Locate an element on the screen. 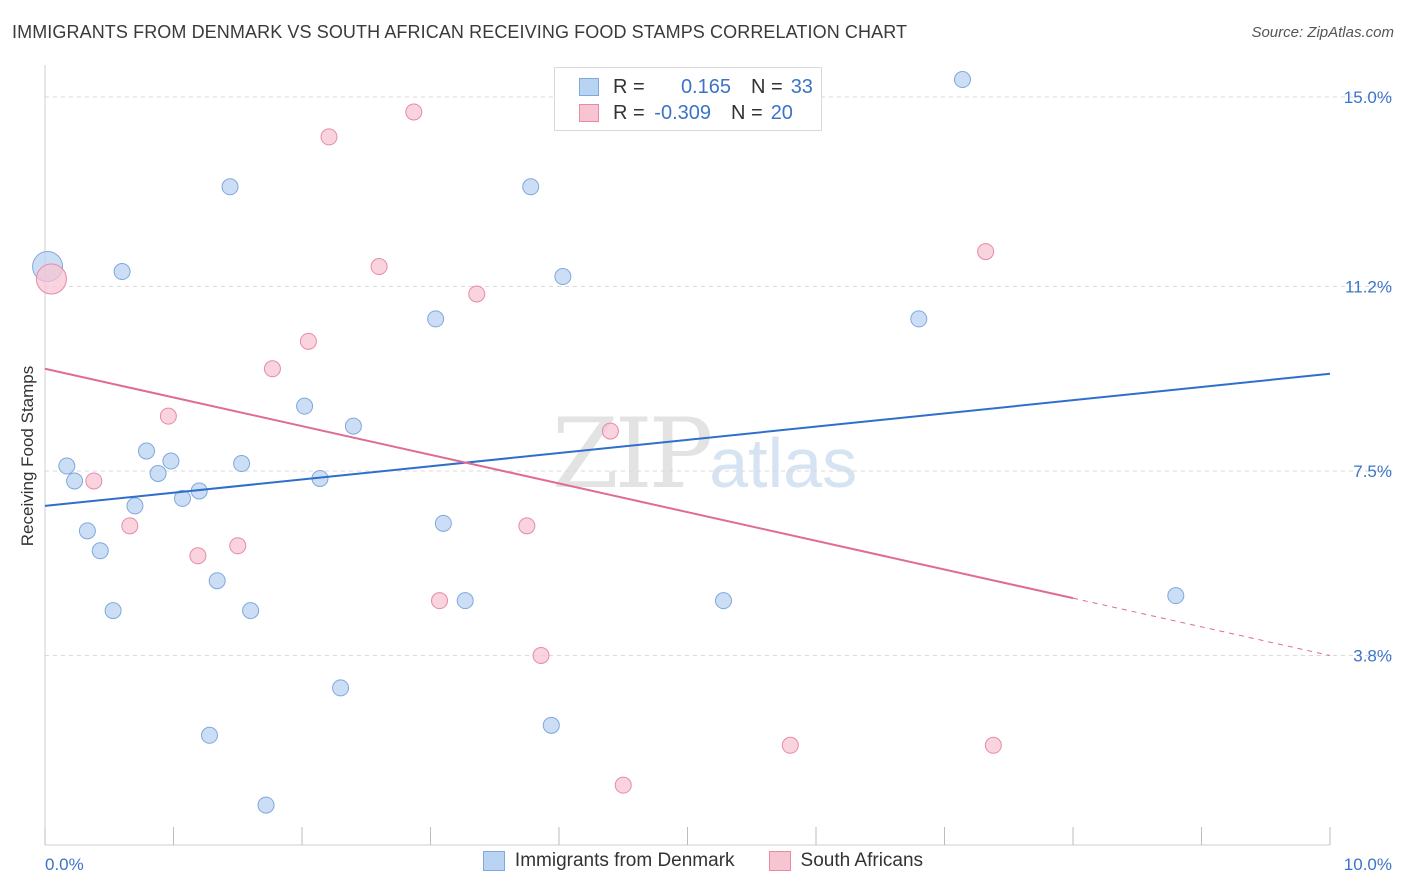 Image resolution: width=1406 pixels, height=892 pixels. correlation-legend: R = 0.165 N = 33 R = -0.309 N = 20 is located at coordinates (688, 99).